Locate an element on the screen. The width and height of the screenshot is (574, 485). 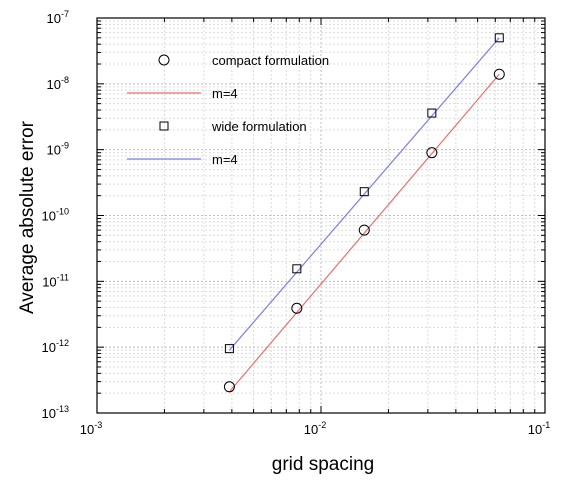
y-tick-label-exponent: -9 is located at coordinates (65, 146).